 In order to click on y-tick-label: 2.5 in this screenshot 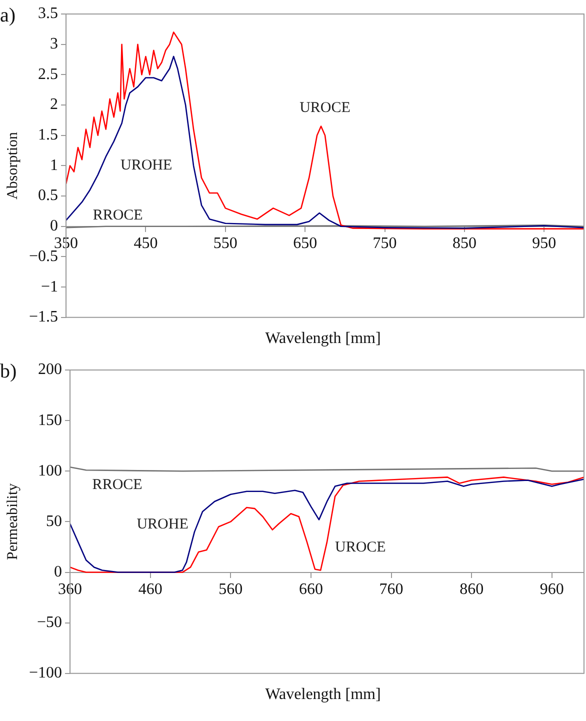, I will do `click(48, 74)`.